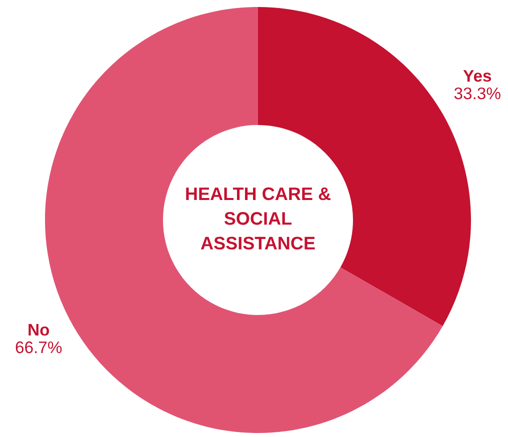  What do you see at coordinates (477, 93) in the screenshot?
I see `data-label: 33.3%` at bounding box center [477, 93].